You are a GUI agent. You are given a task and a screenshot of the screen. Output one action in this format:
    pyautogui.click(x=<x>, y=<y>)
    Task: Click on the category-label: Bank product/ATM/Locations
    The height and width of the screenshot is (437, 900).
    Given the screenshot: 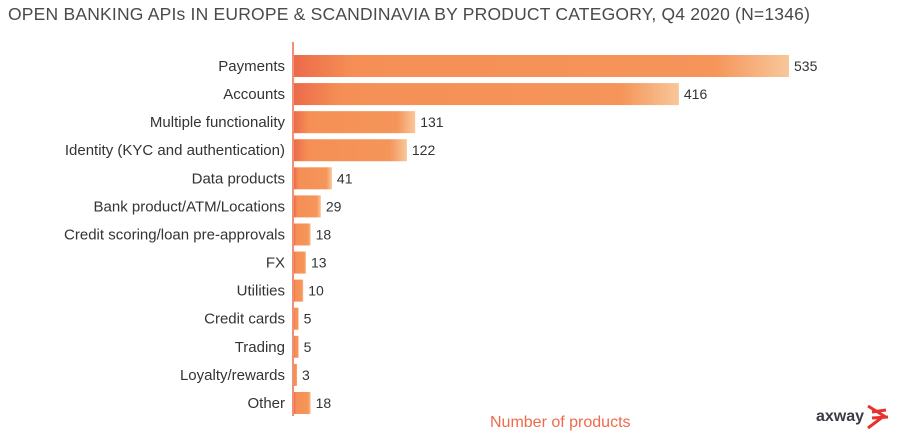 What is the action you would take?
    pyautogui.click(x=189, y=206)
    